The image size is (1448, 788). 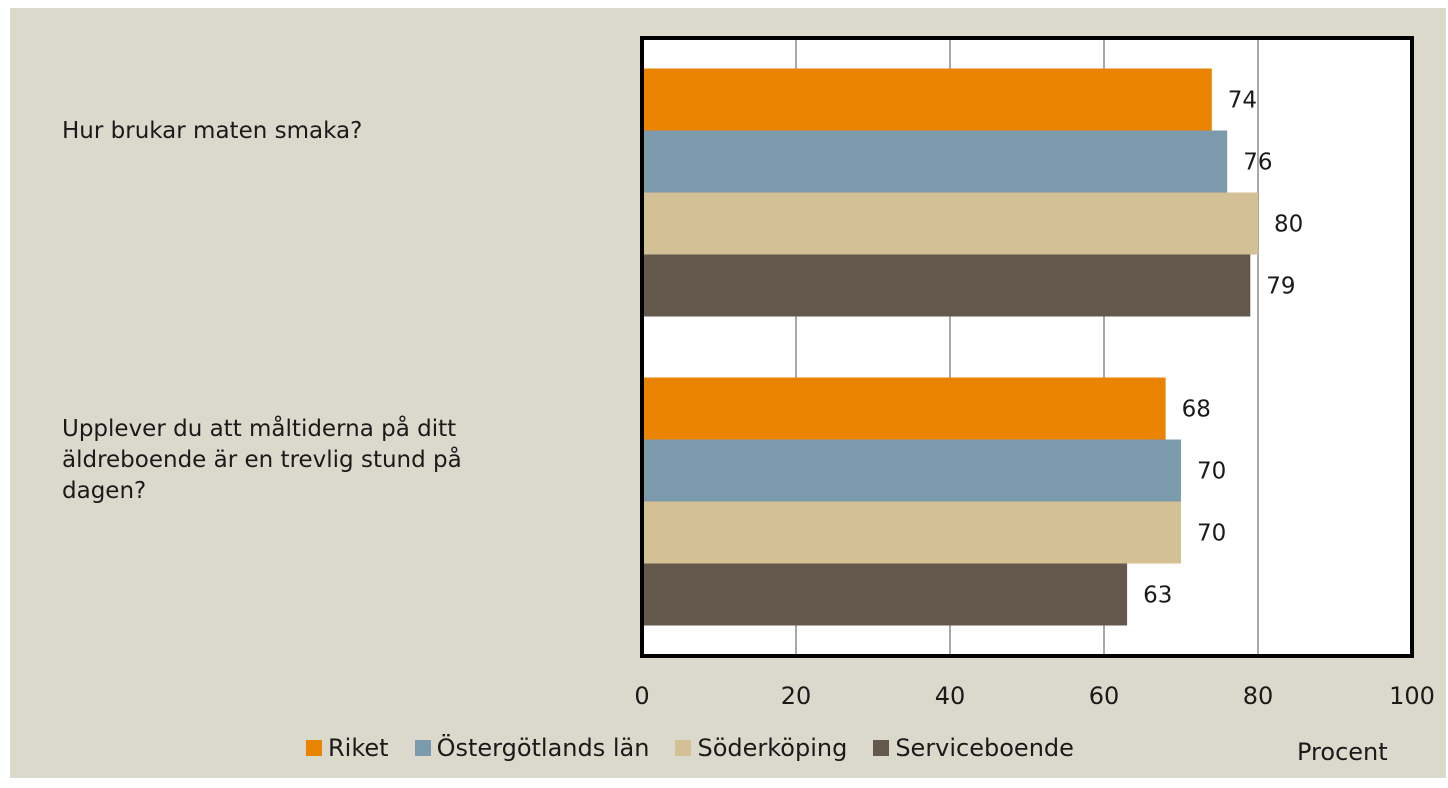 I want to click on data-label-1-0: 68, so click(x=1196, y=410).